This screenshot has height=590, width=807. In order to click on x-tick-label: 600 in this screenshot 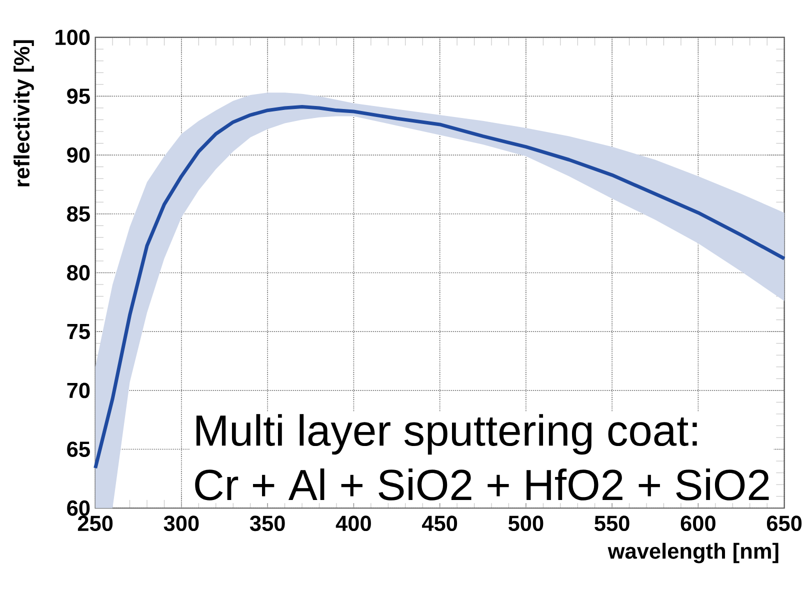, I will do `click(698, 524)`.